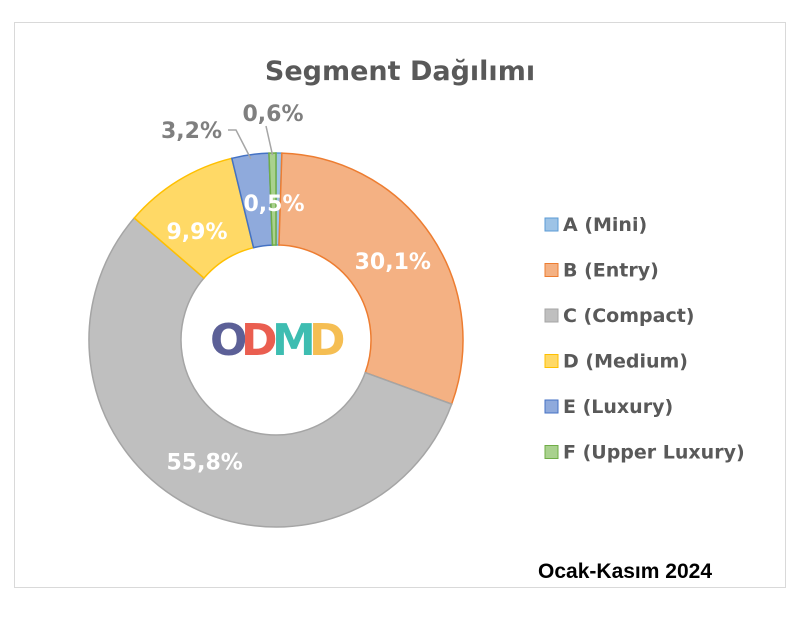 The image size is (800, 643). What do you see at coordinates (551, 361) in the screenshot?
I see `legend-swatch-d` at bounding box center [551, 361].